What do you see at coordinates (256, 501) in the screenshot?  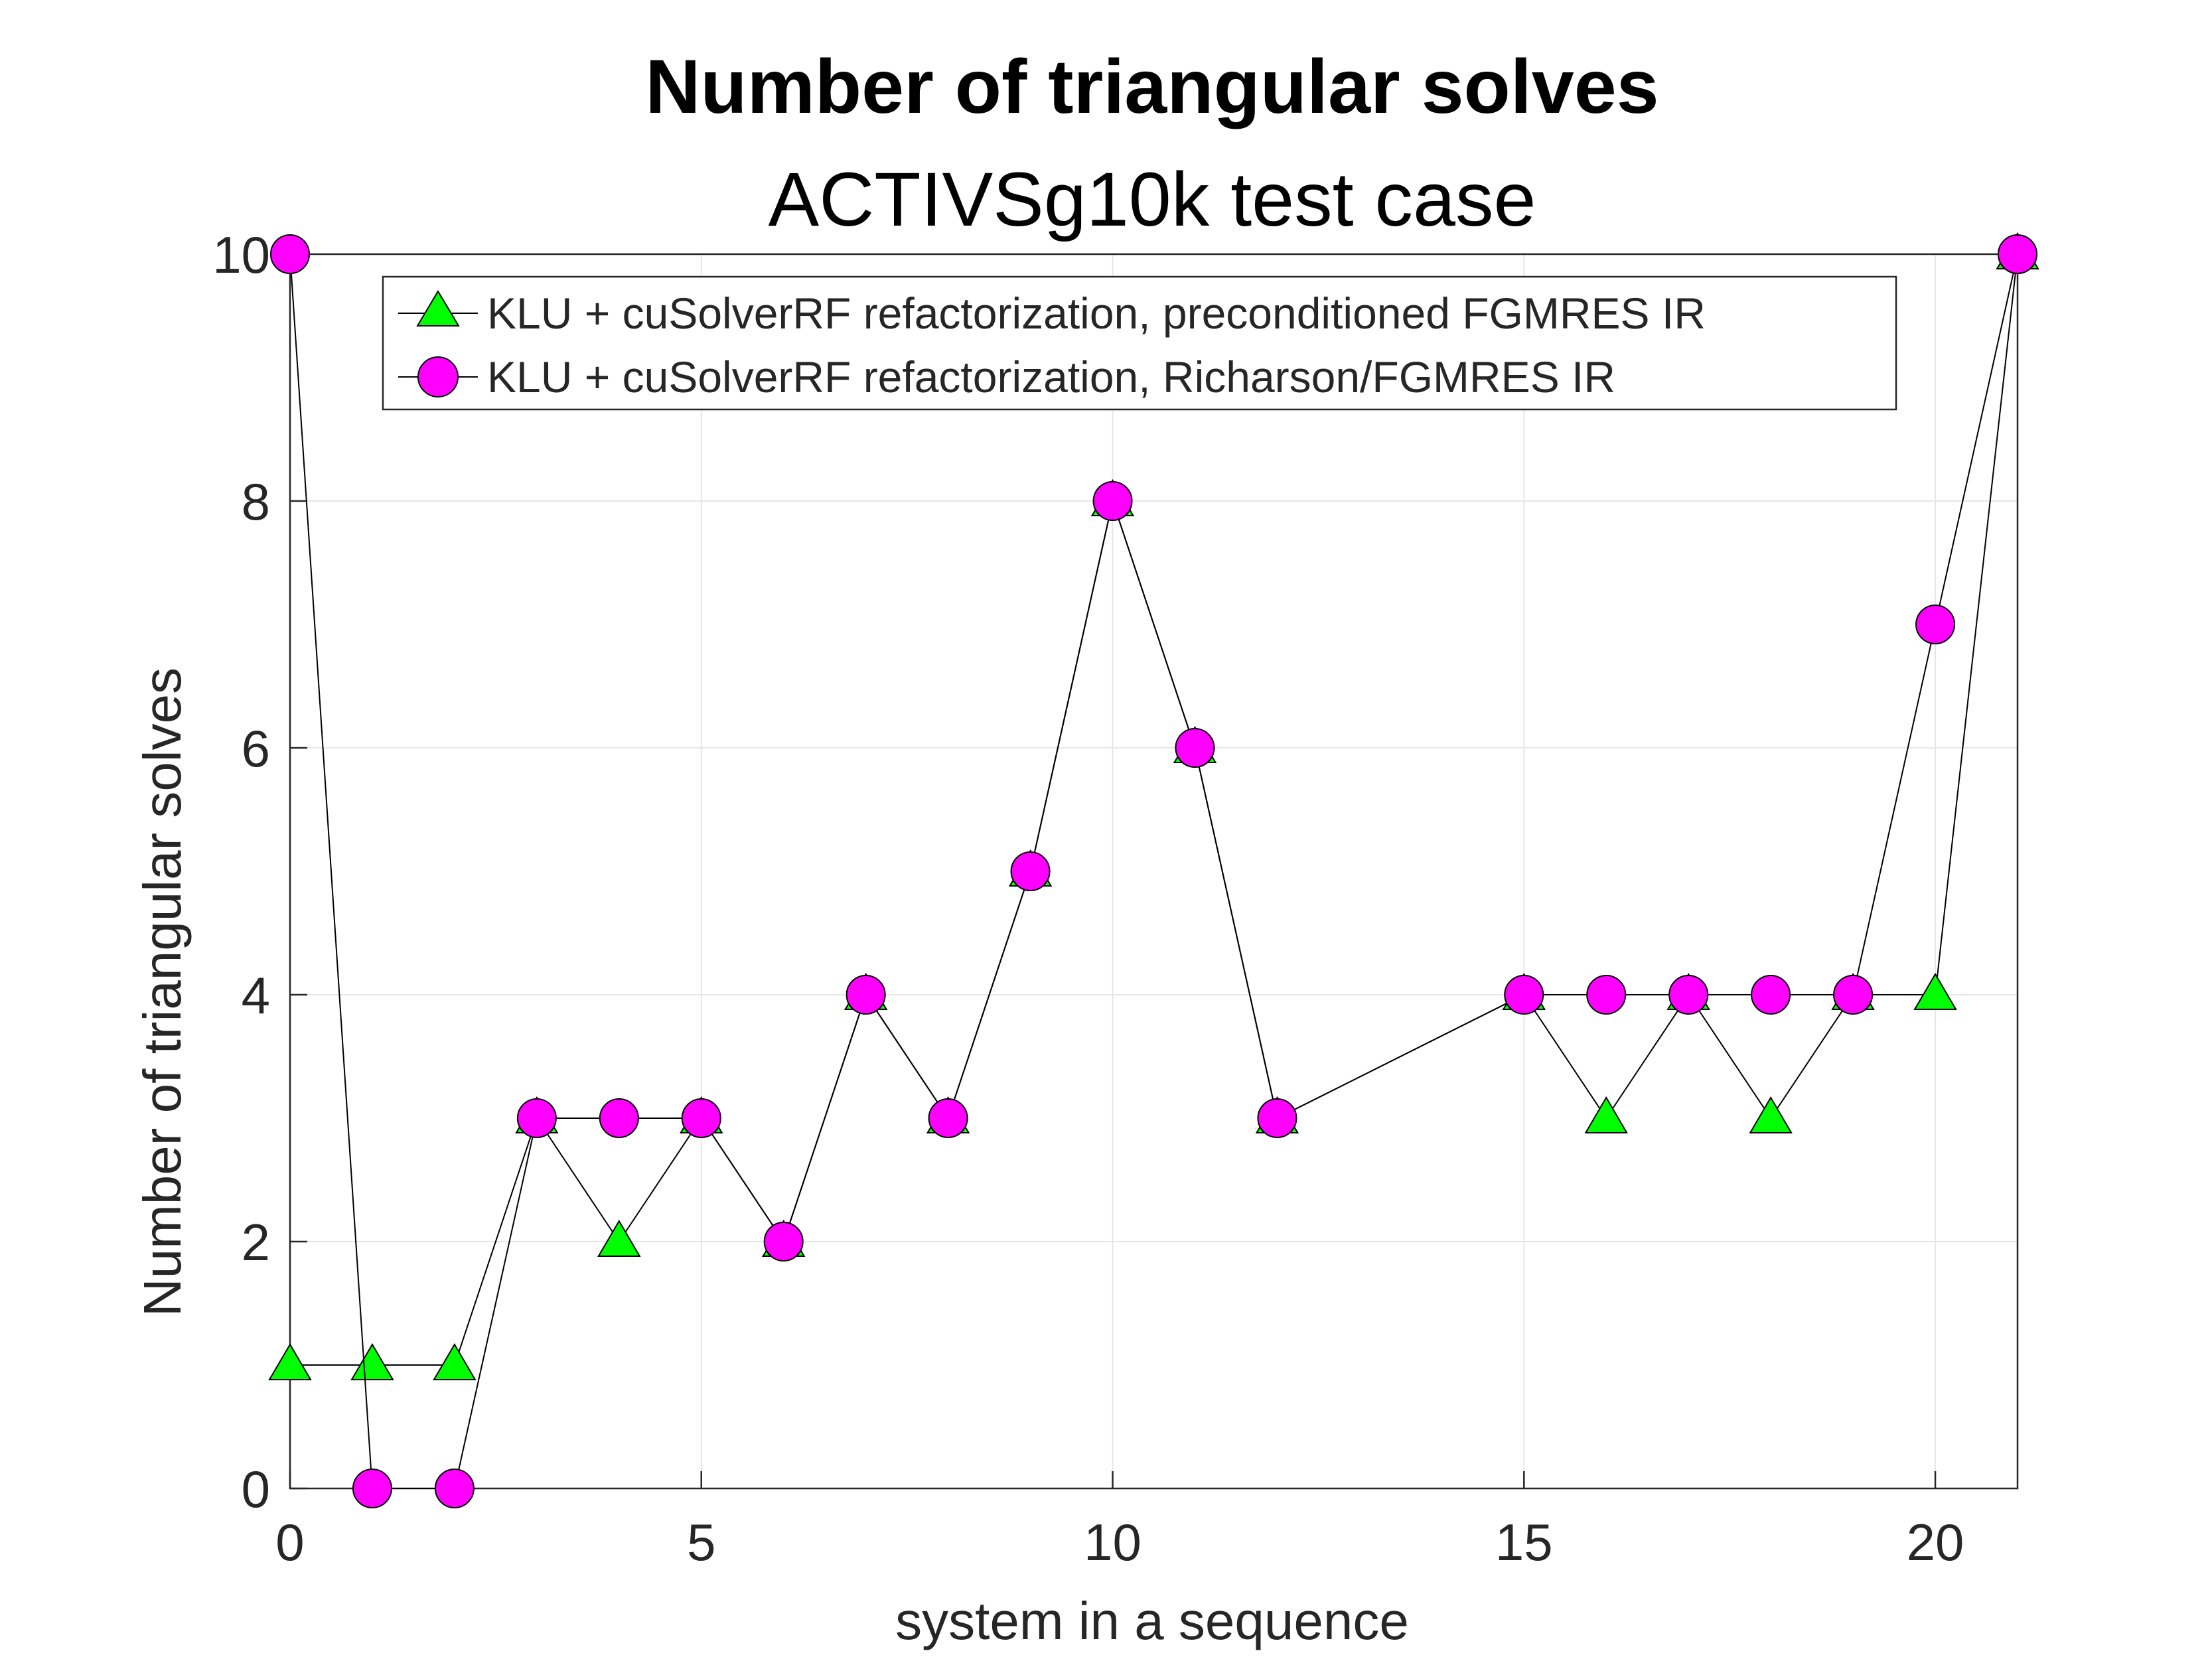 I see `y-tick-label: 8` at bounding box center [256, 501].